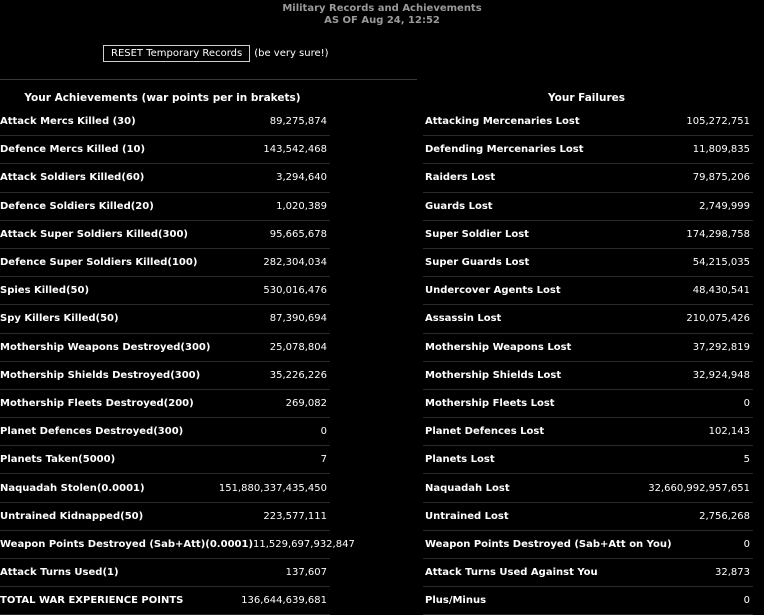 This screenshot has width=764, height=615. Describe the element at coordinates (588, 488) in the screenshot. I see `failure-row: Naquadah Lost 32,660,992,957,651` at that location.